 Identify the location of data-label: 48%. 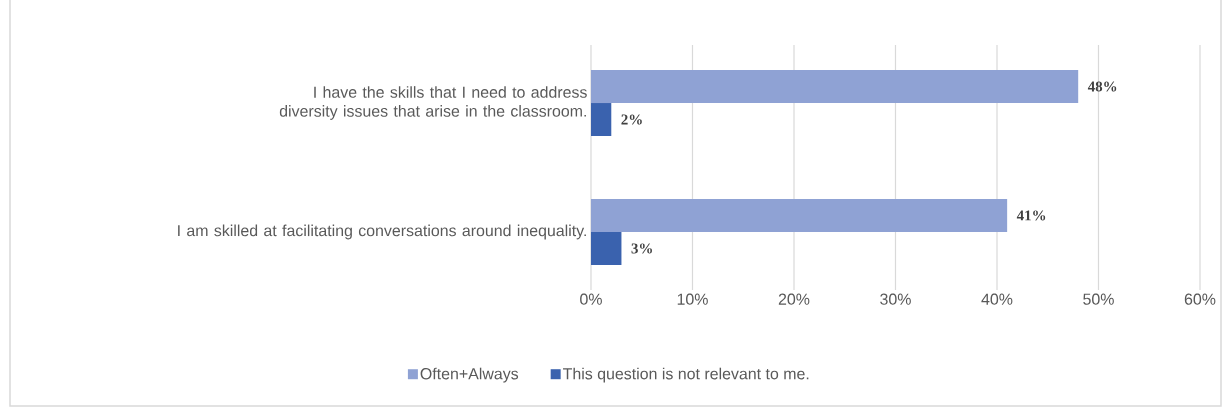
(1102, 86).